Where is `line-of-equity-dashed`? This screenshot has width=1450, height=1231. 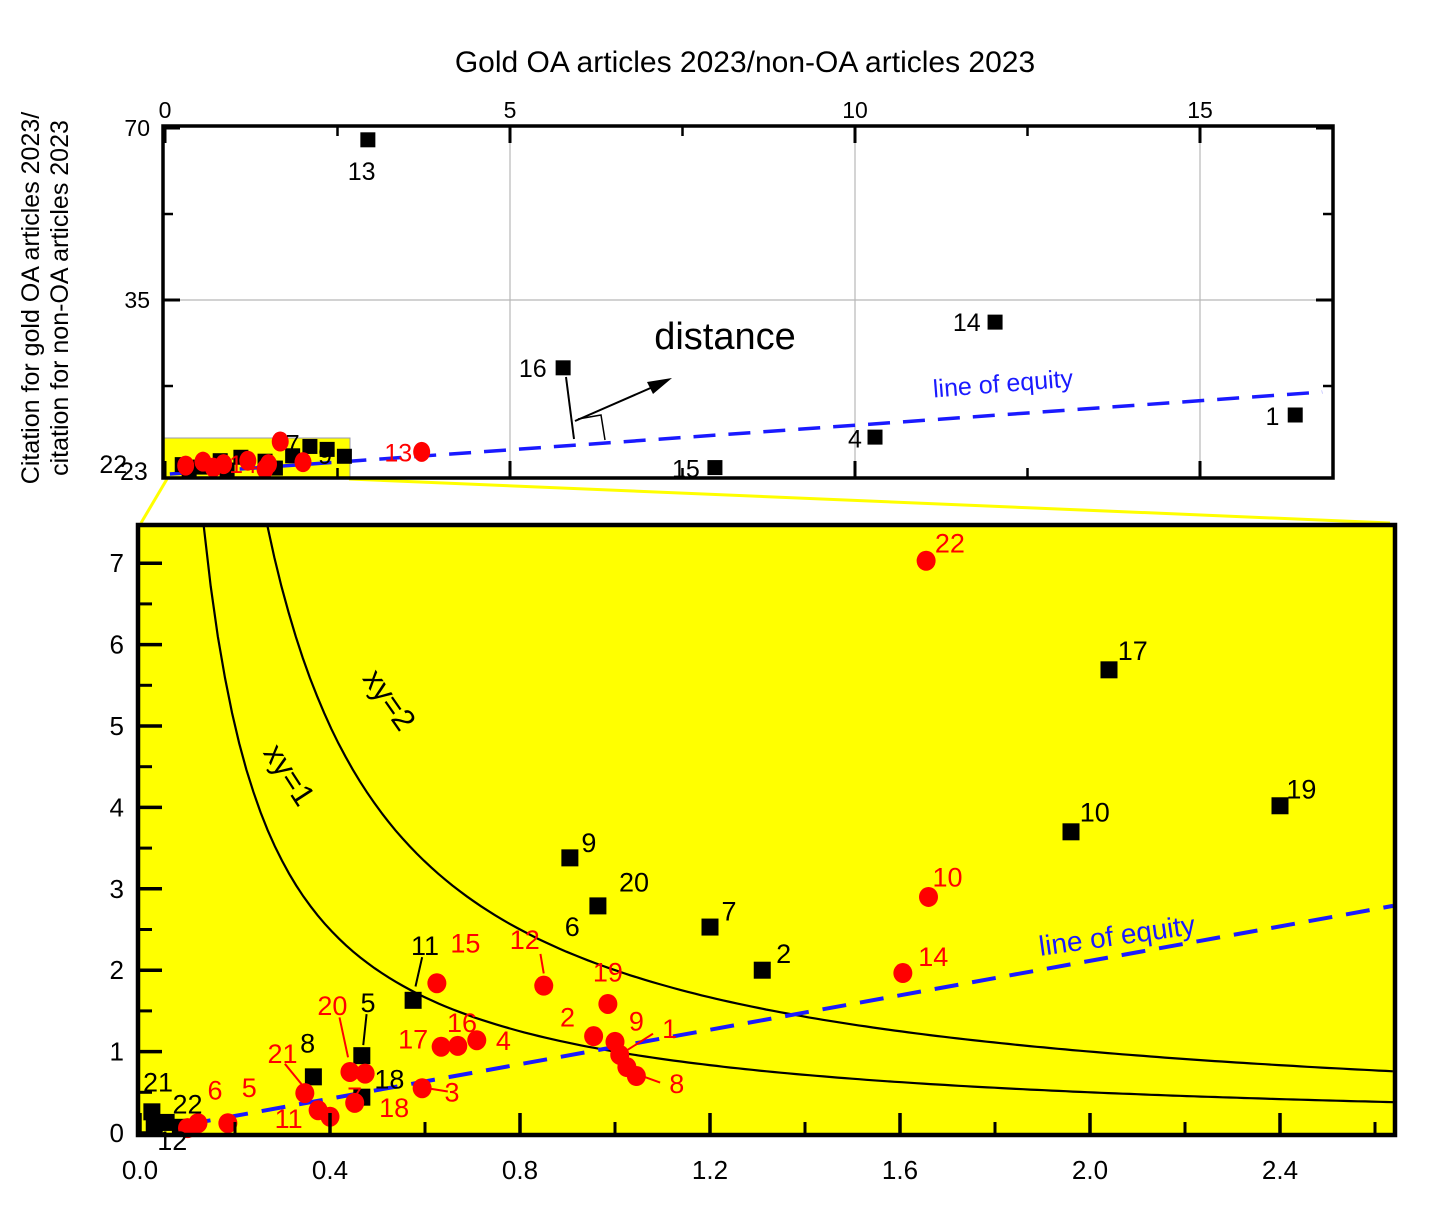 line-of-equity-dashed is located at coordinates (746, 433).